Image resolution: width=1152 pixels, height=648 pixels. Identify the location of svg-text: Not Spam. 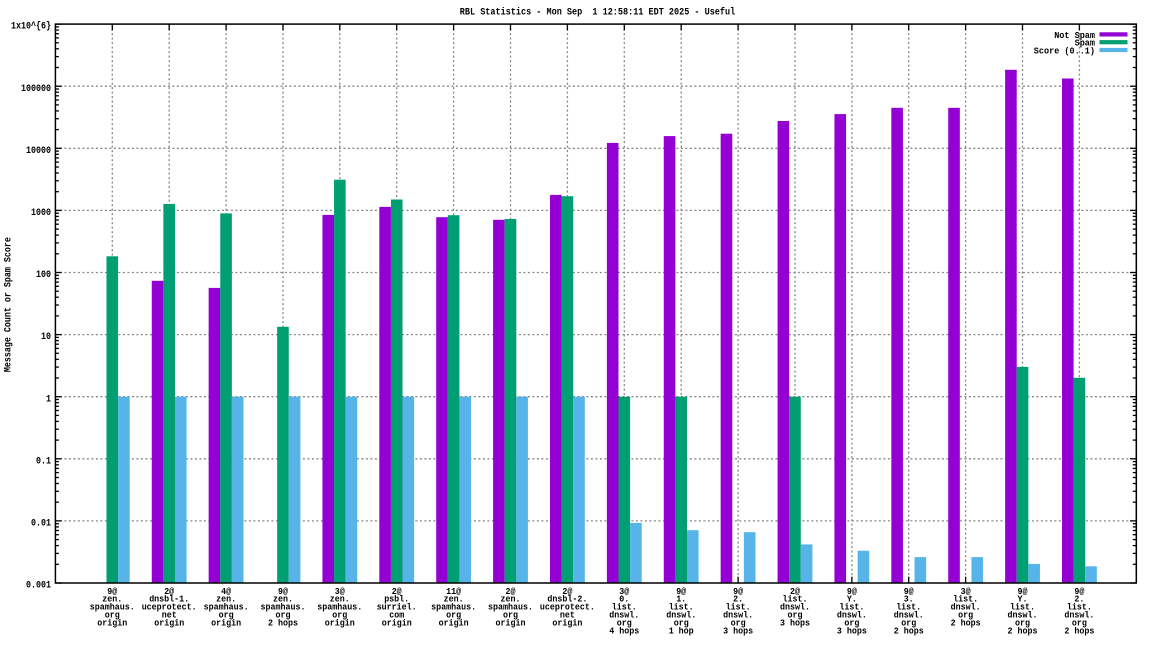
(1074, 35).